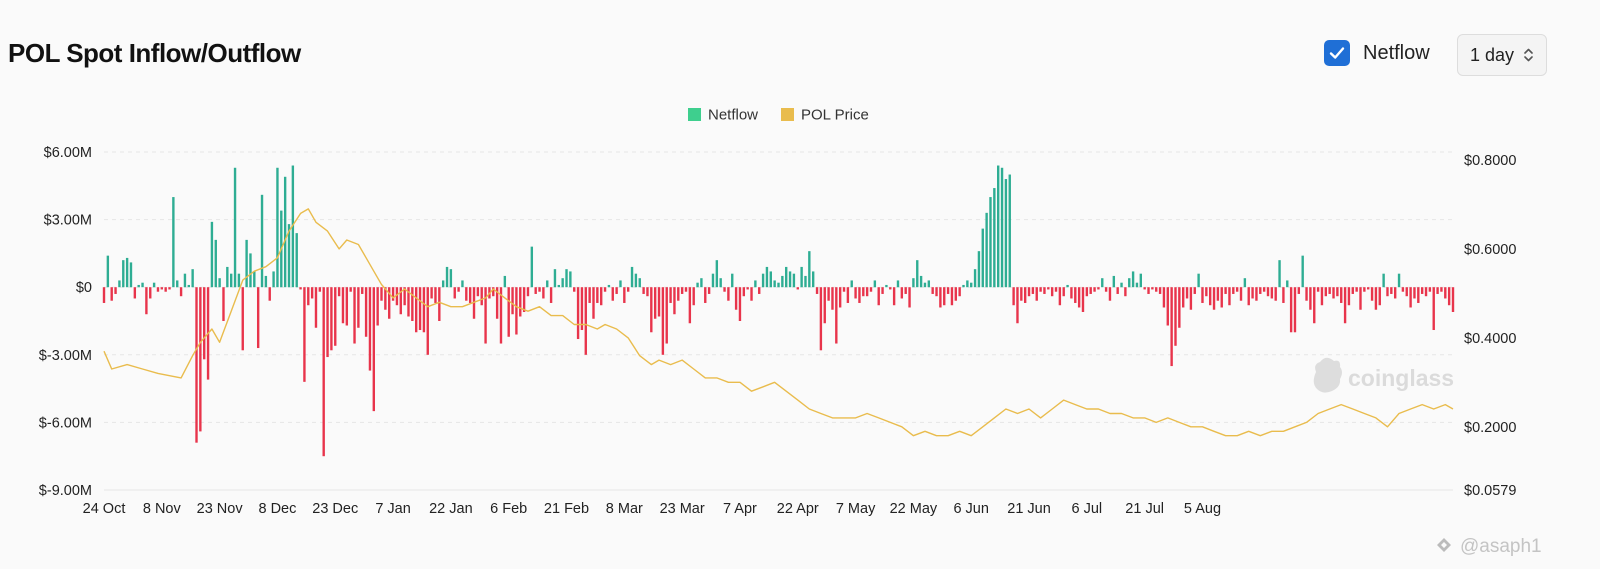 The image size is (1600, 569). I want to click on chart-legend: Netflow POL Price, so click(778, 115).